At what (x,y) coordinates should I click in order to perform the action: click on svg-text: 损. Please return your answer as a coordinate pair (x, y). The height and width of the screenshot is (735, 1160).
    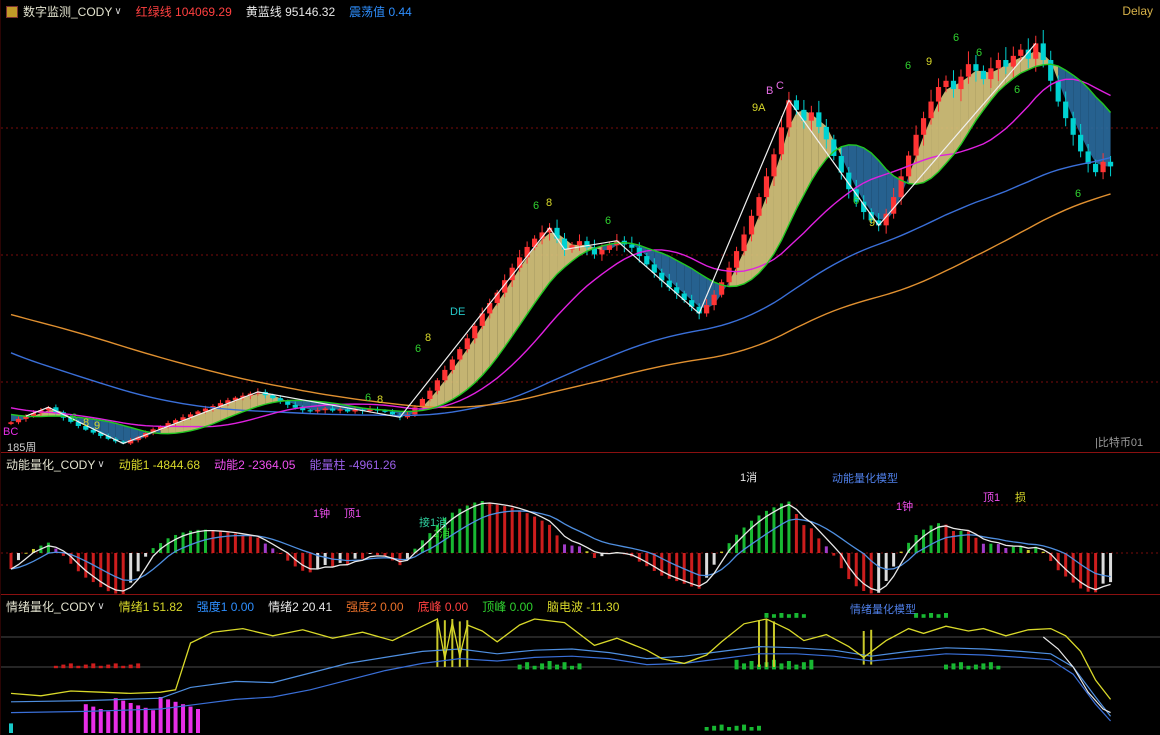
    Looking at the image, I should click on (1020, 497).